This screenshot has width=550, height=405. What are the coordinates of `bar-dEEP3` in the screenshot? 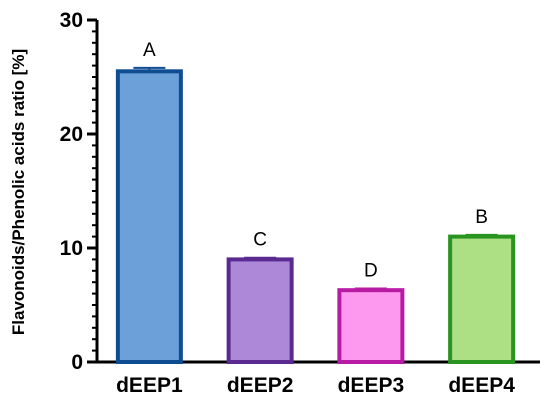 It's located at (371, 326).